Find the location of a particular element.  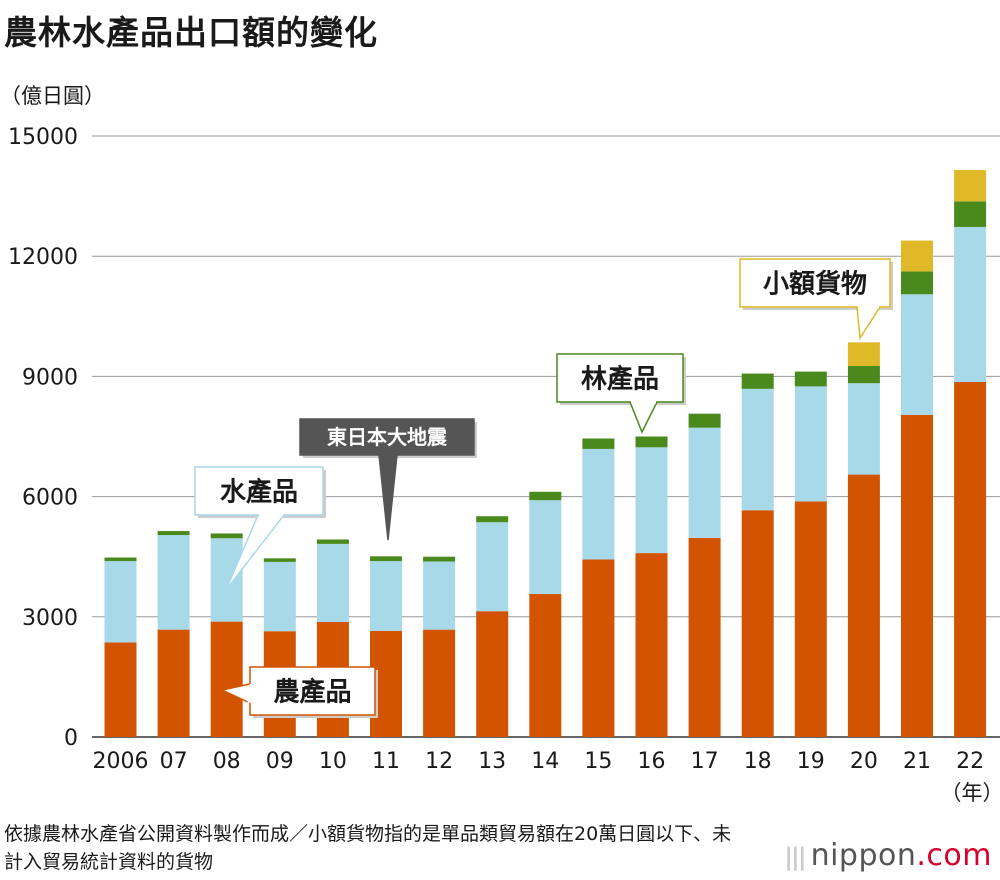

y-unit-label: （億日圓） is located at coordinates (52, 96).